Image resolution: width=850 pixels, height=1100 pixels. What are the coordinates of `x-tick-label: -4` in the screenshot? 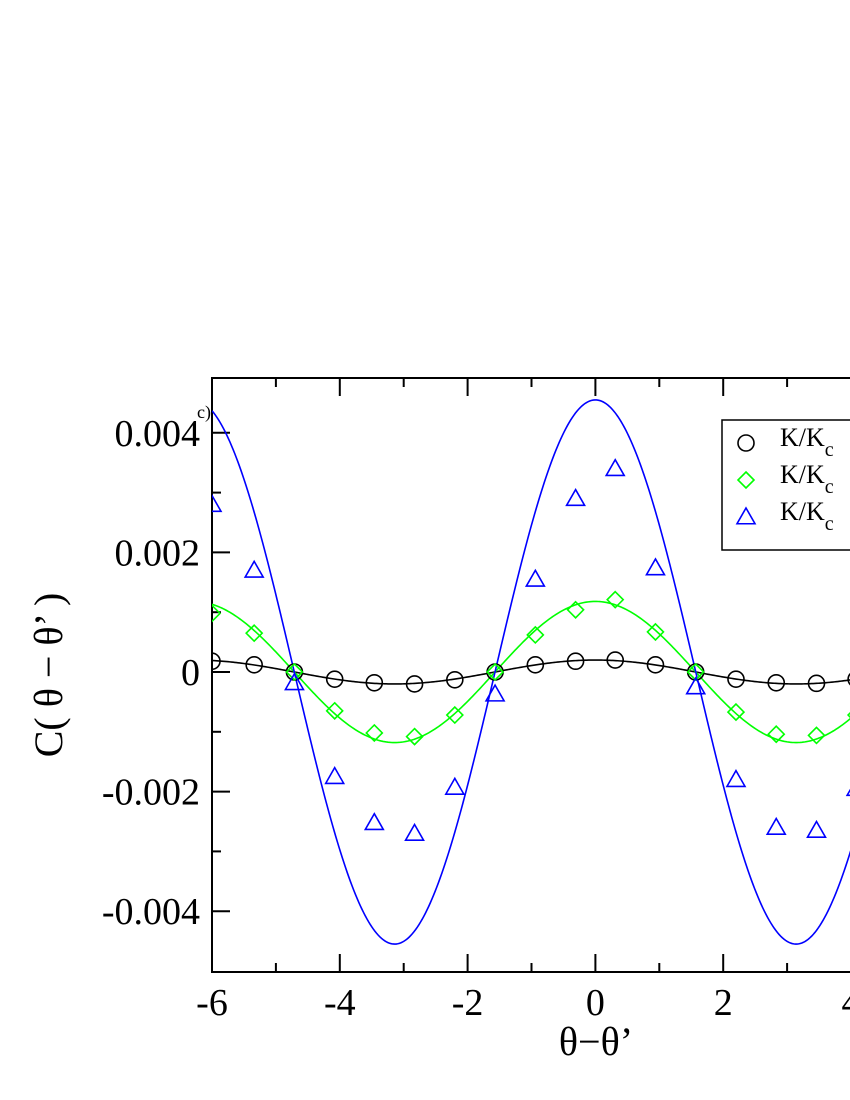 It's located at (340, 1003).